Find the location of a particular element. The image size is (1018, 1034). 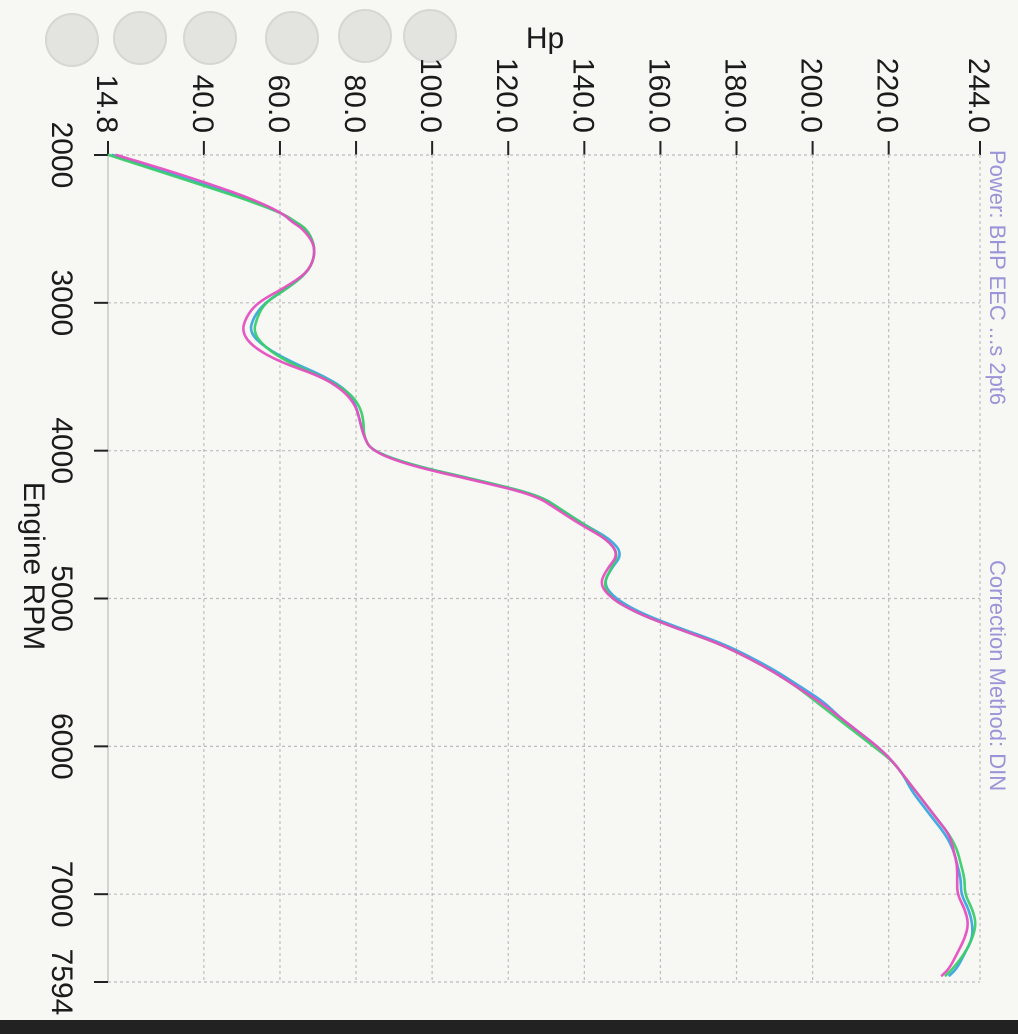

y-tick-label: 100.0 is located at coordinates (430, 95).